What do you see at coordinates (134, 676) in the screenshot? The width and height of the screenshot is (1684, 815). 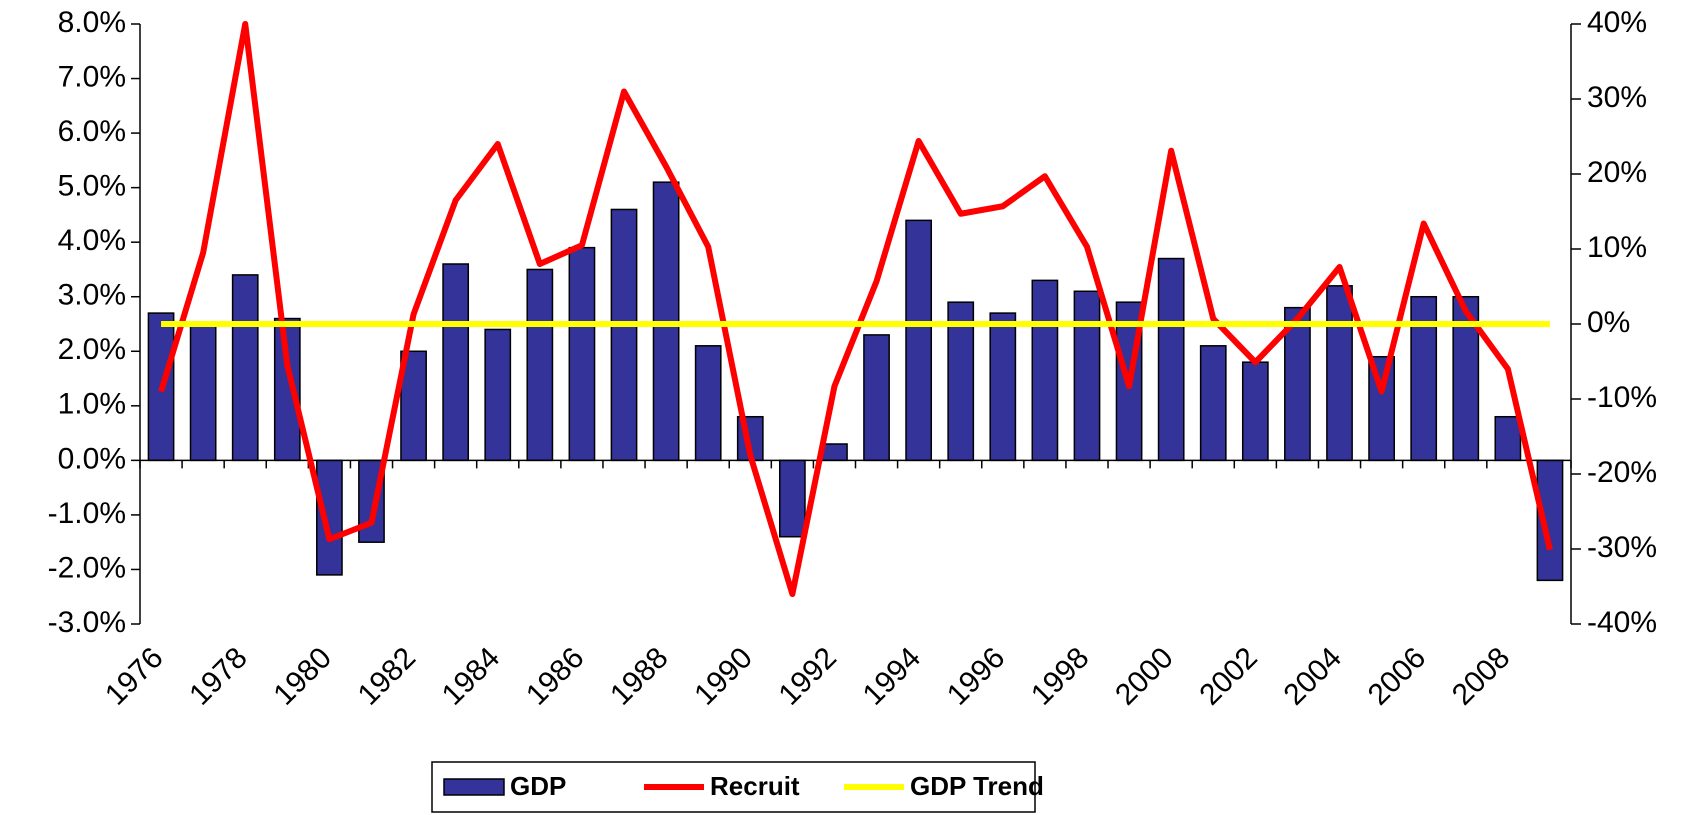 I see `x-tick-label: 1976` at bounding box center [134, 676].